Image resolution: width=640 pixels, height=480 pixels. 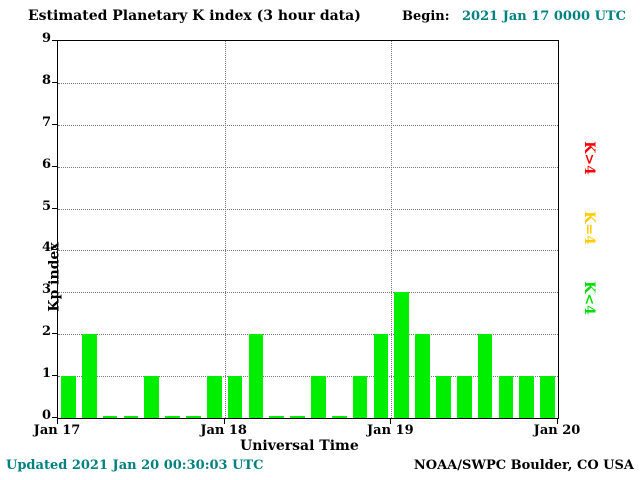 What do you see at coordinates (426, 16) in the screenshot?
I see `begin-label: Begin:` at bounding box center [426, 16].